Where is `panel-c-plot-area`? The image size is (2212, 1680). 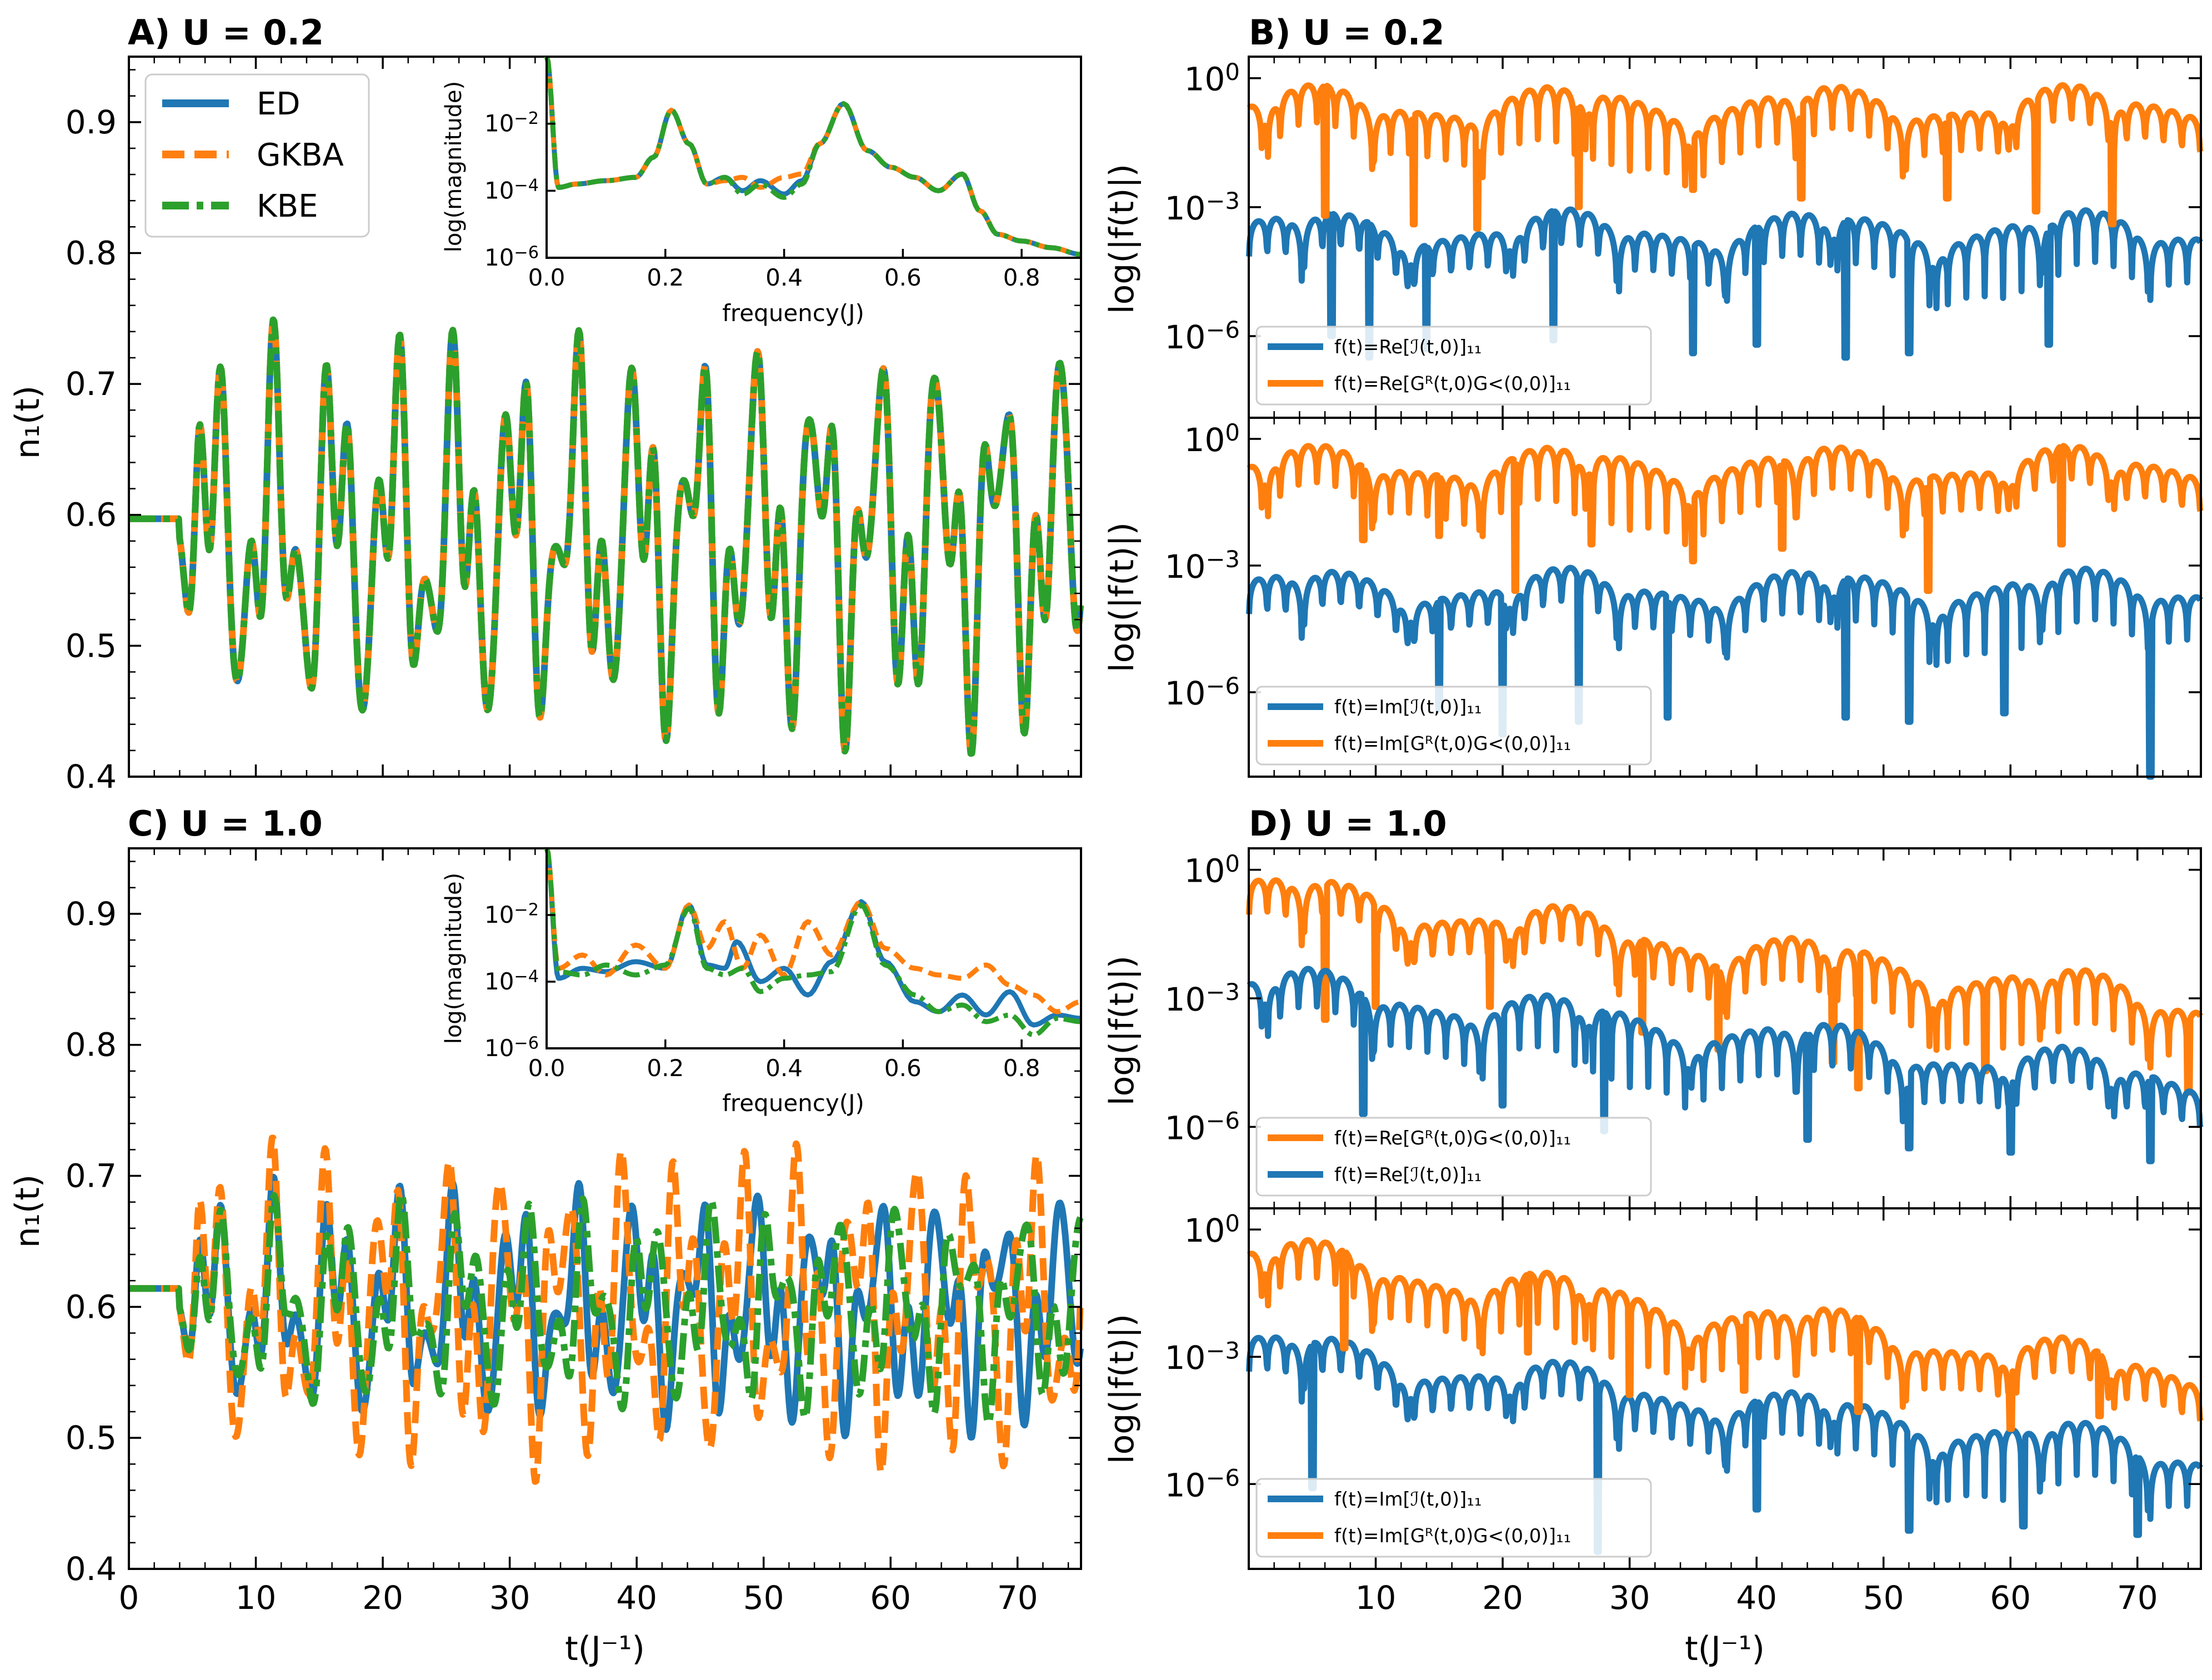 panel-c-plot-area is located at coordinates (605, 1309).